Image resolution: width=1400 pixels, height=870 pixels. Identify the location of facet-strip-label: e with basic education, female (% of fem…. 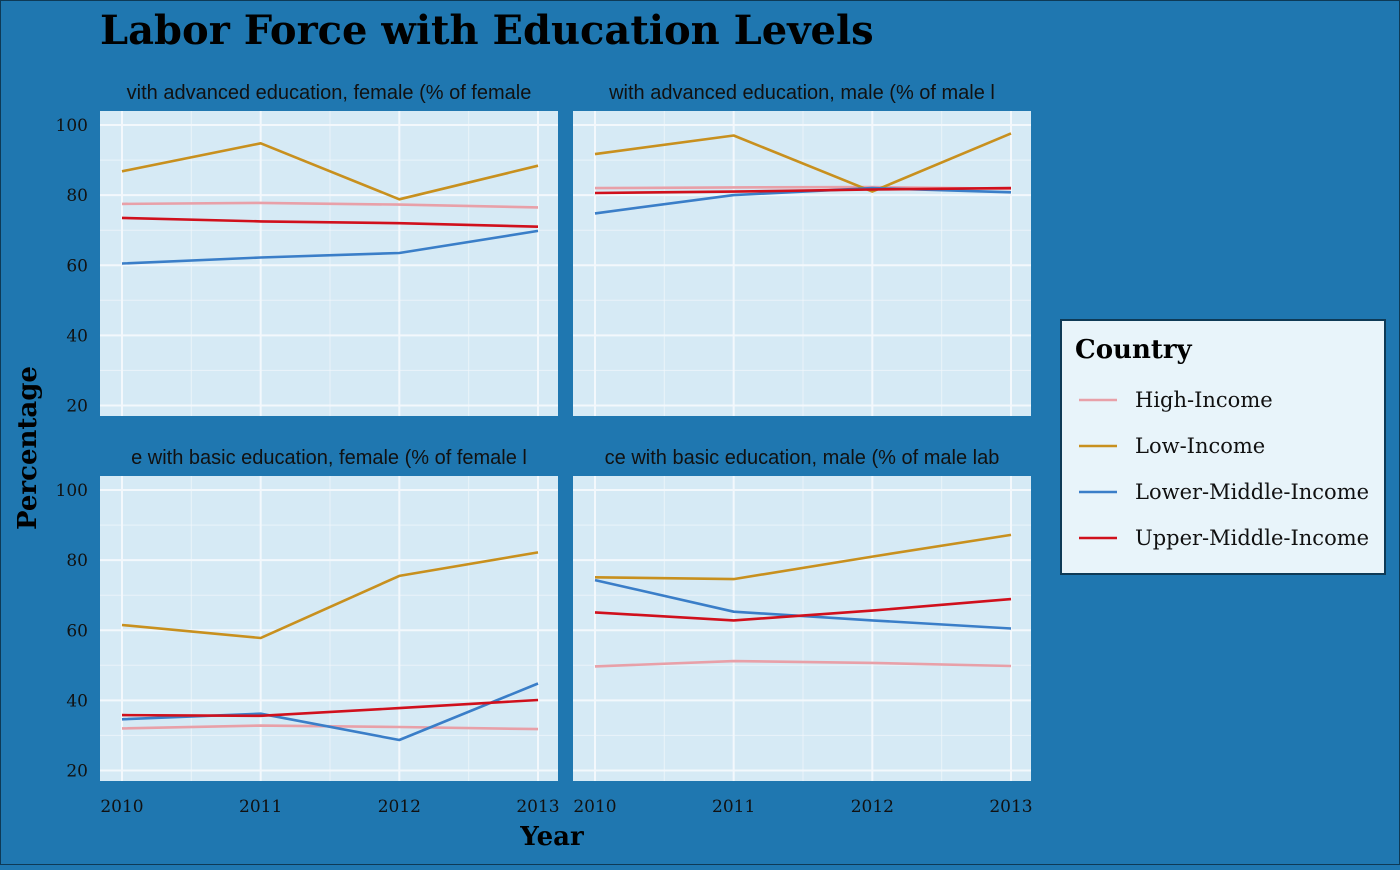
(329, 458).